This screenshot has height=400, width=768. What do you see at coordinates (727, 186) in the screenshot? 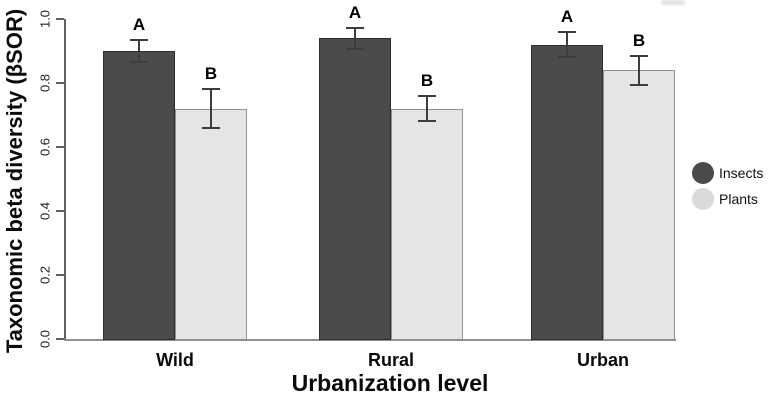
I see `legend: Insects Plants` at bounding box center [727, 186].